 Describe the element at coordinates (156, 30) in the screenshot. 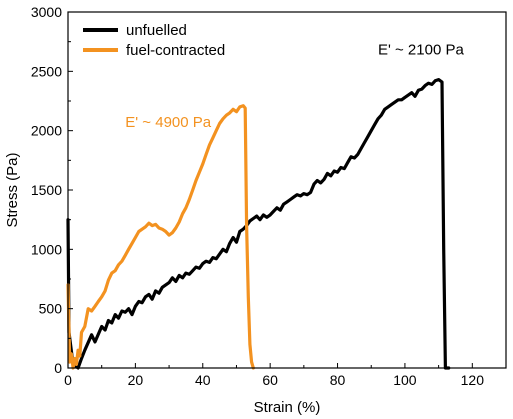

I see `legend-label-unfuelled: unfuelled` at that location.